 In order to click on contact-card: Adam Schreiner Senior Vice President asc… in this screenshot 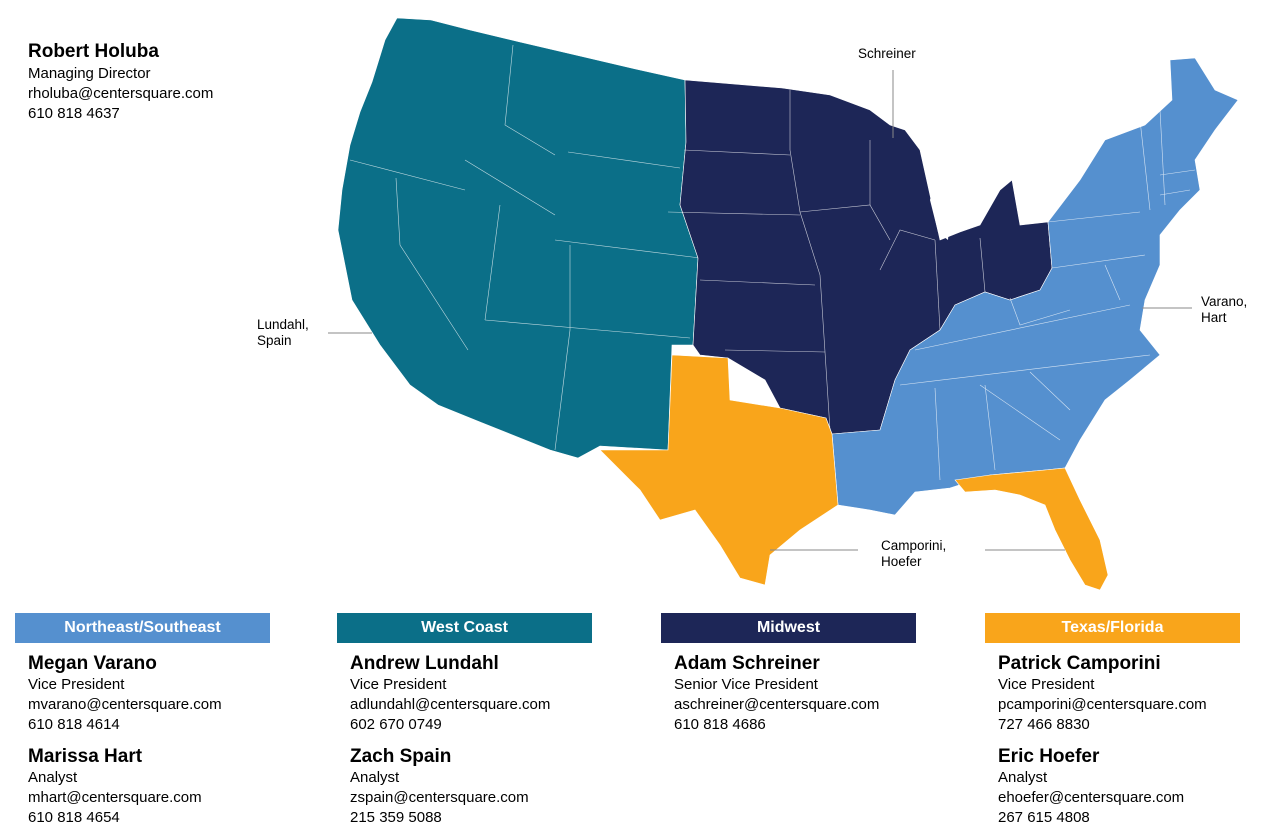, I will do `click(795, 694)`.